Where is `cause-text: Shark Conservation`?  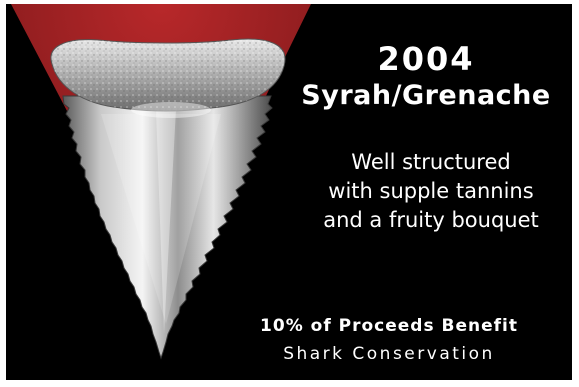
cause-text: Shark Conservation is located at coordinates (389, 354).